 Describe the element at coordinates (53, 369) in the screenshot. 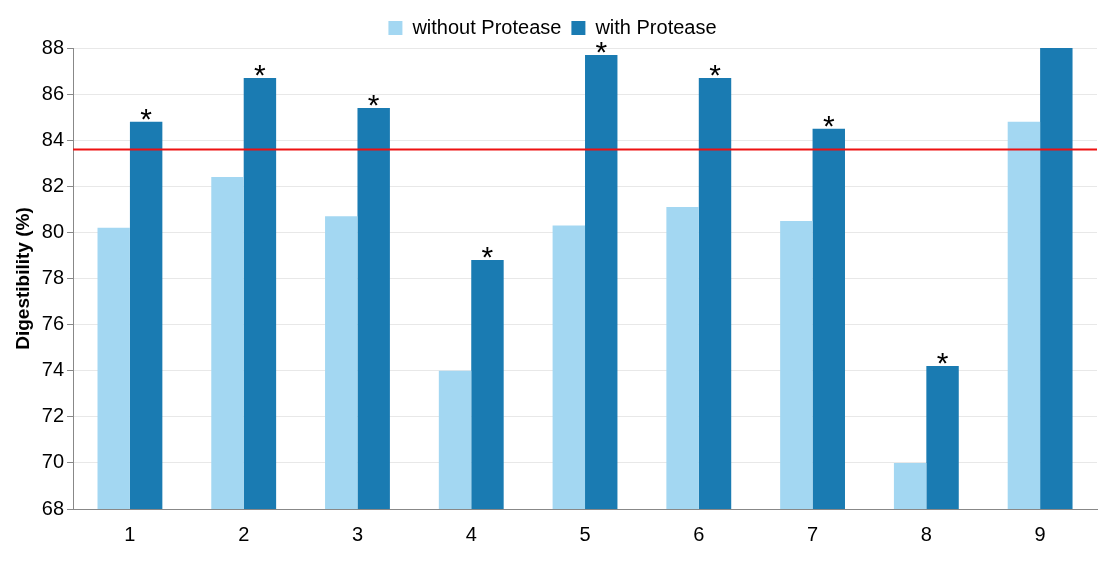

I see `y-tick-label: 74` at that location.